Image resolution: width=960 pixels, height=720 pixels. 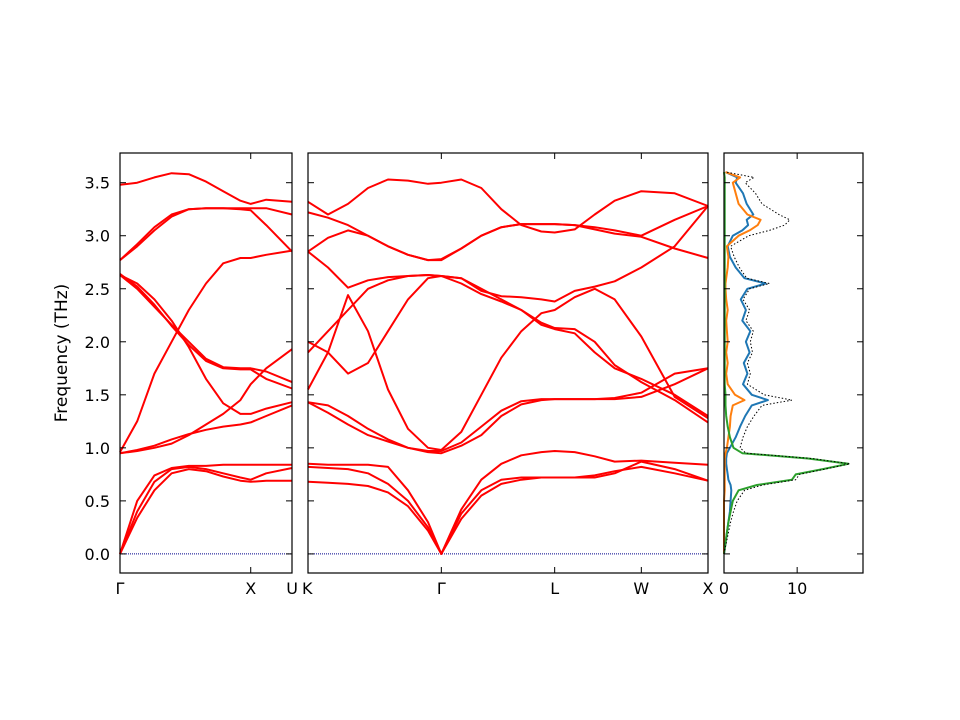 I want to click on dos-x-tick-label-0: 0, so click(x=724, y=588).